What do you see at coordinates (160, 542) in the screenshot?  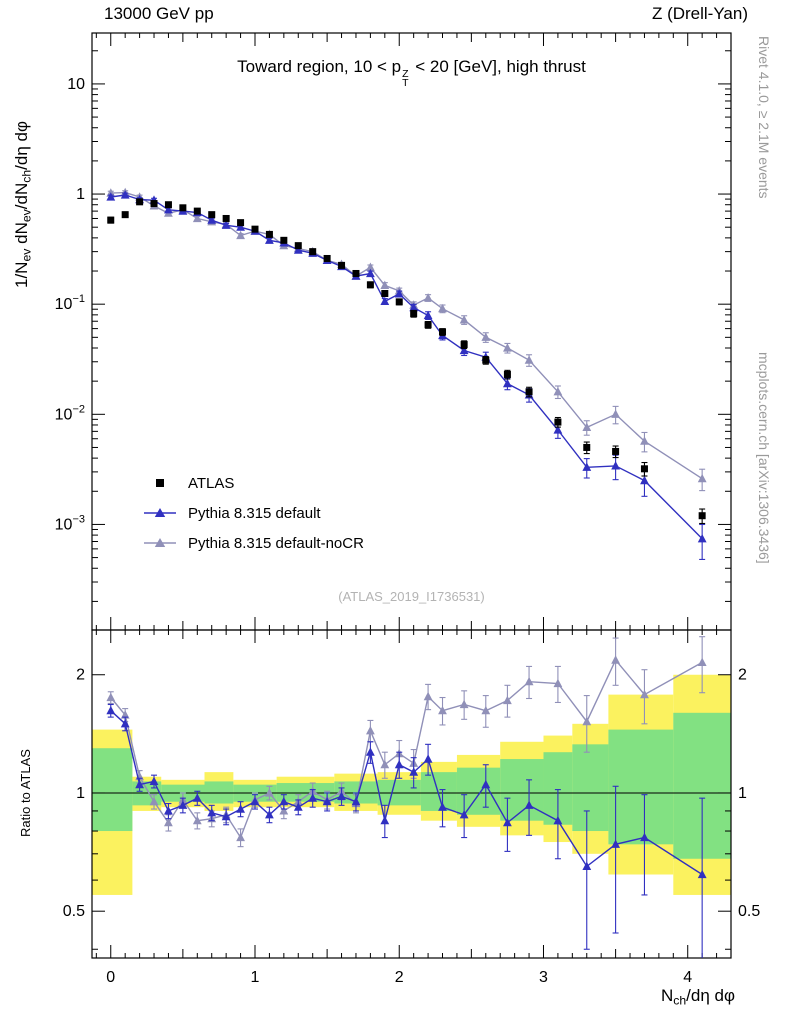 I see `pythia-nocr-triangle-icon` at bounding box center [160, 542].